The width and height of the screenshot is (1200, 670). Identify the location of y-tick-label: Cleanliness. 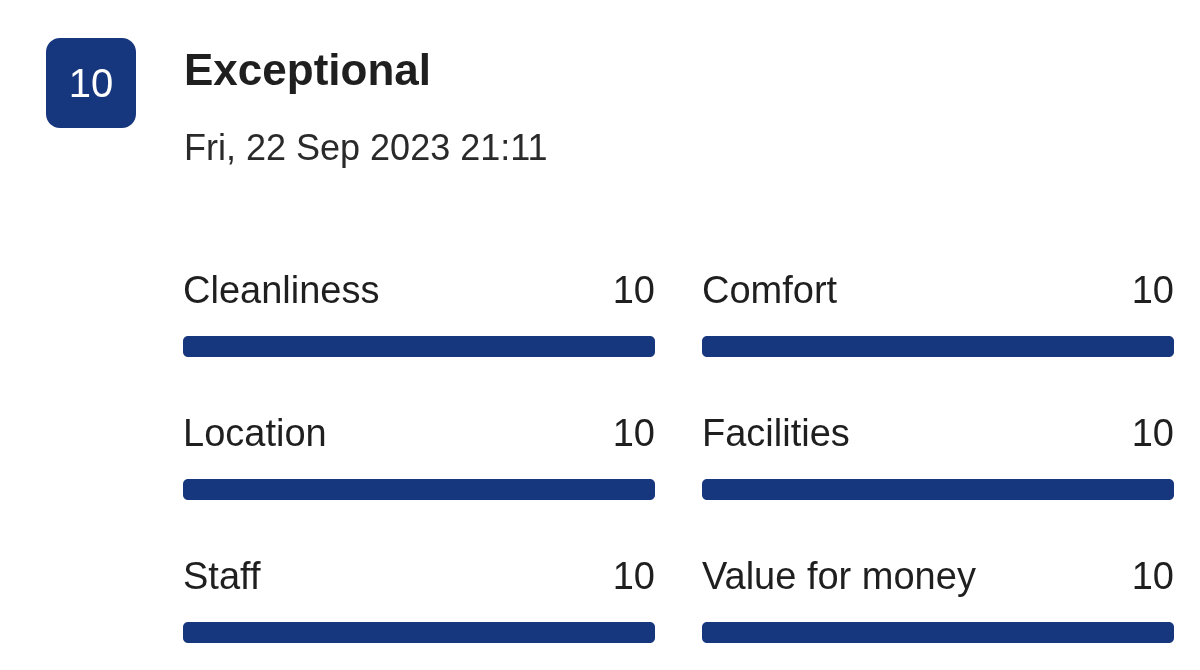
(281, 290).